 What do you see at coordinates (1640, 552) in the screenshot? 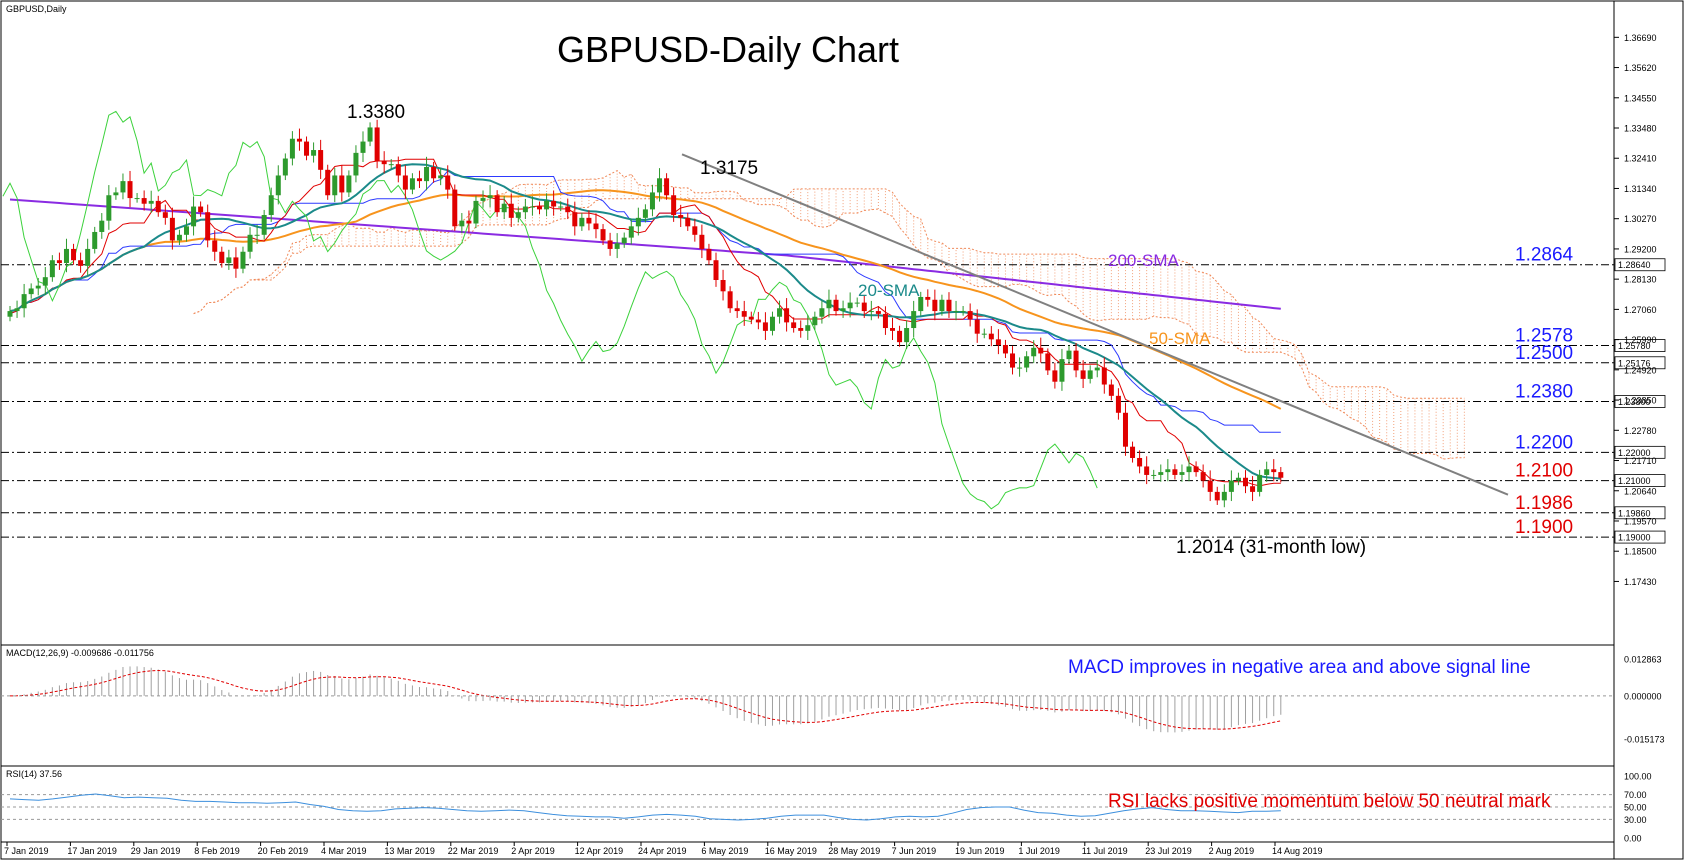
I see `price-tick-label: 1.18500` at bounding box center [1640, 552].